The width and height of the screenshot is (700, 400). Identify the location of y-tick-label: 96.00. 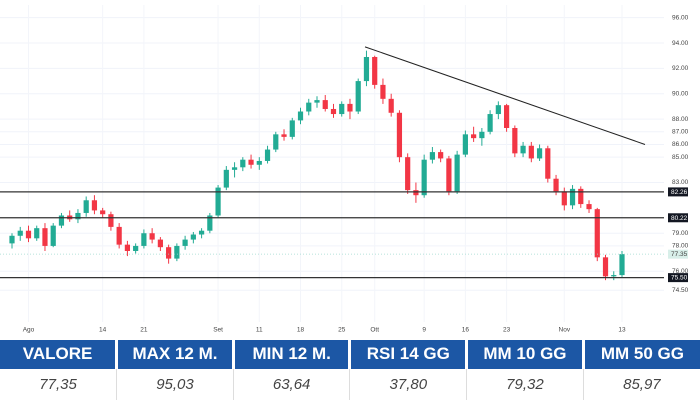
(680, 17).